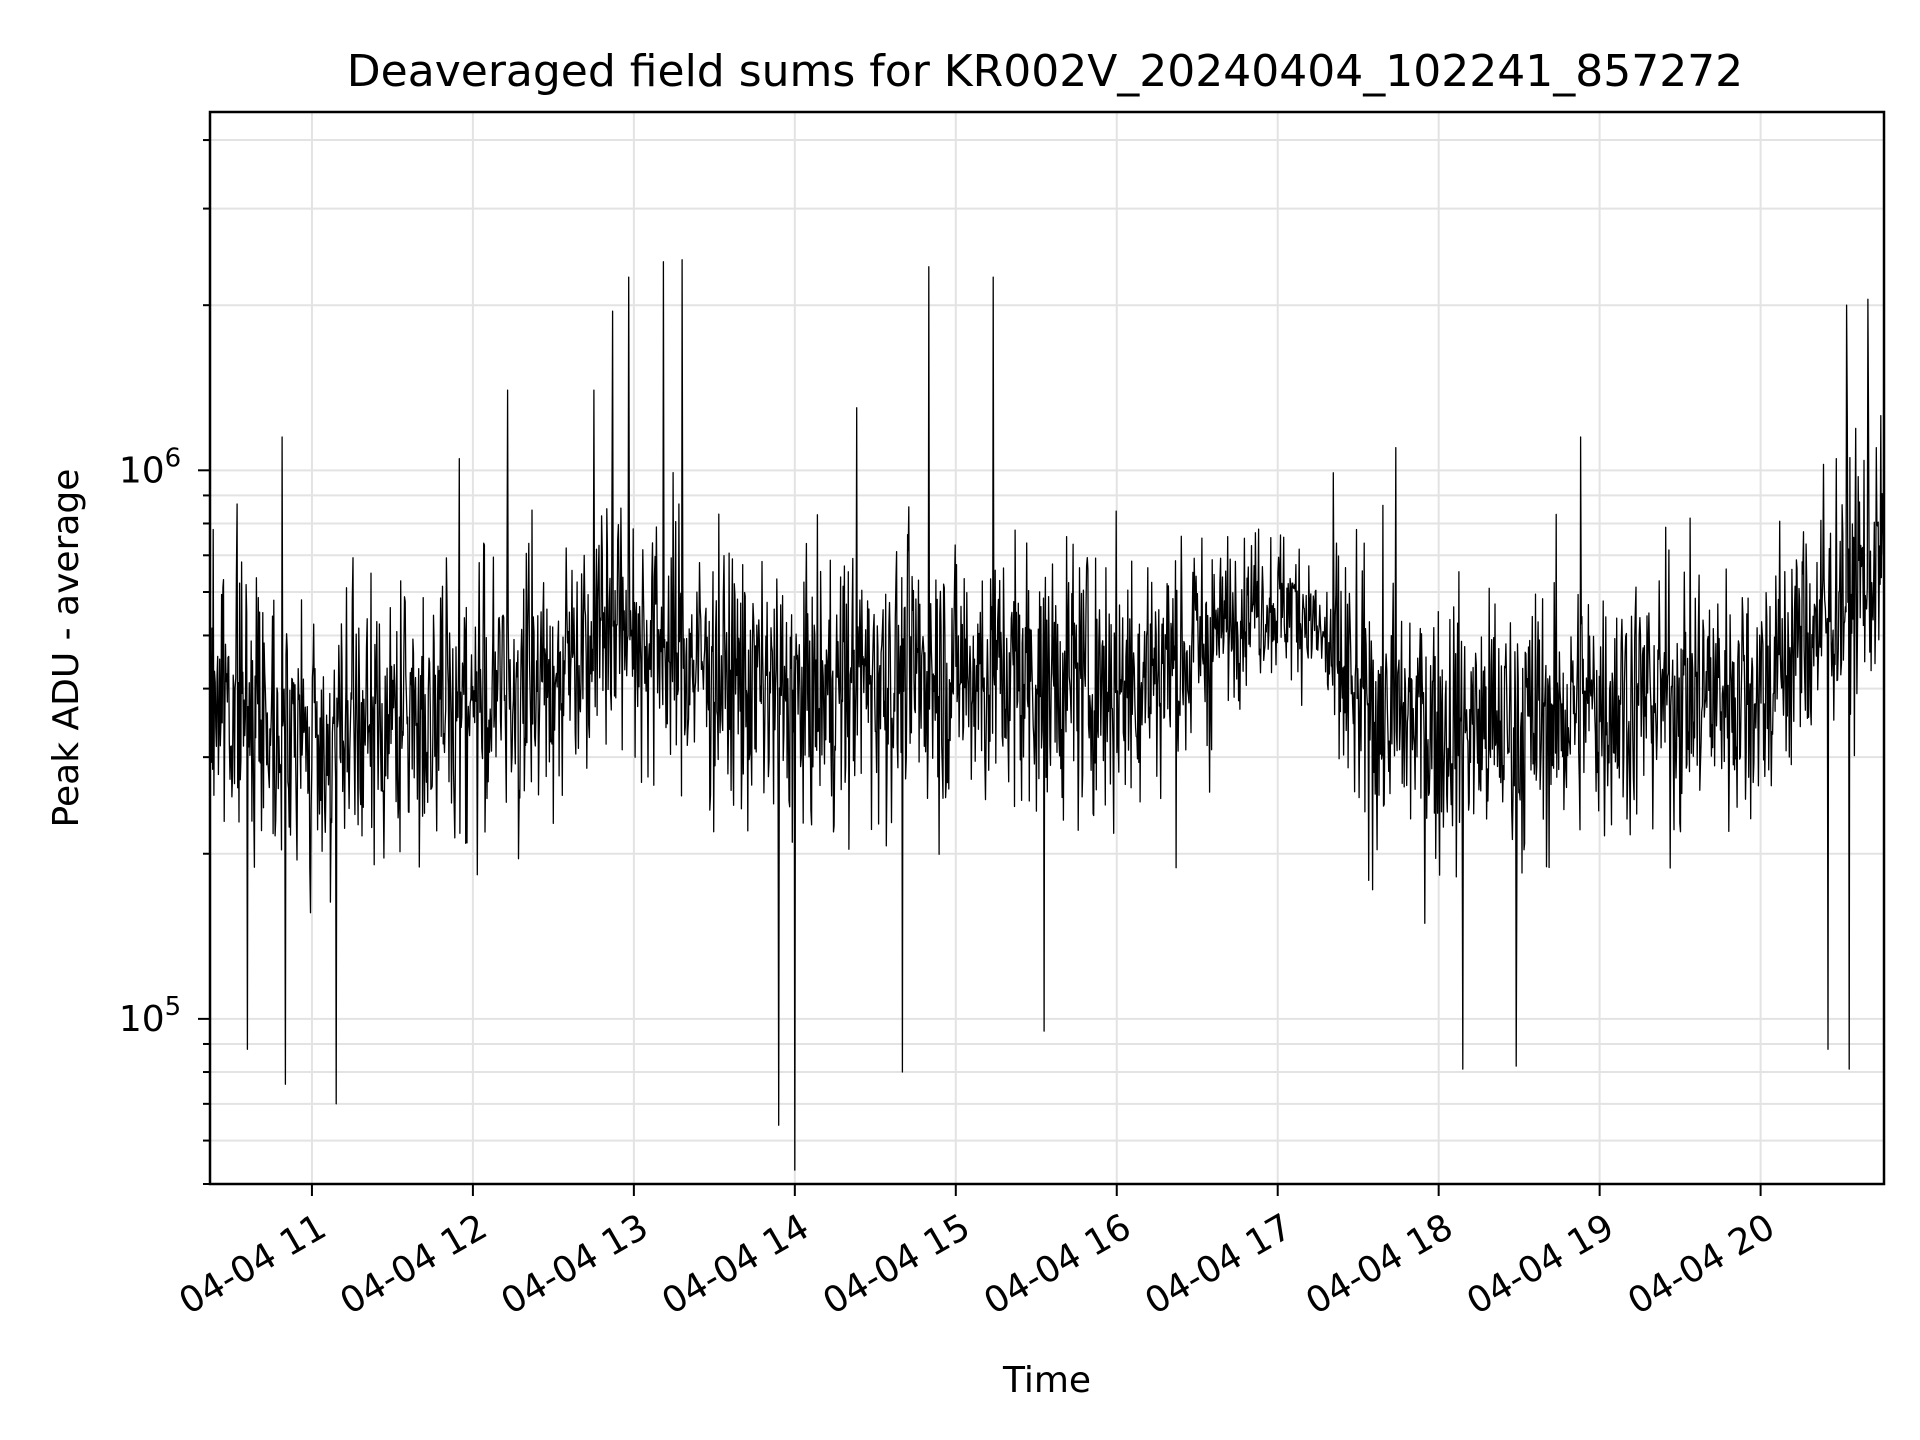  I want to click on x-tick-label: 04-04 17, so click(1218, 1264).